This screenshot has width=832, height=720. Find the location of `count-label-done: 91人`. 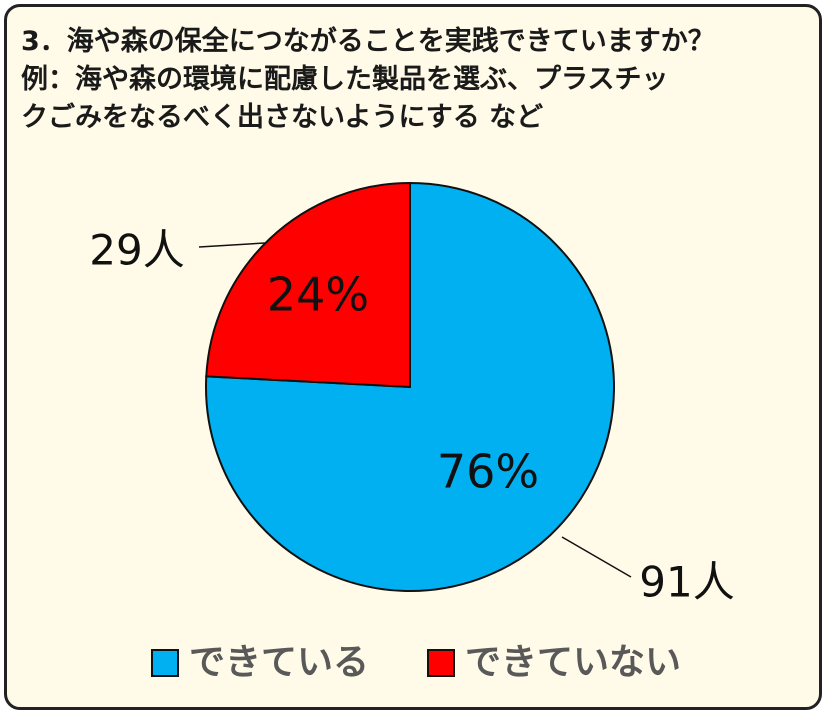

count-label-done: 91人 is located at coordinates (686, 582).